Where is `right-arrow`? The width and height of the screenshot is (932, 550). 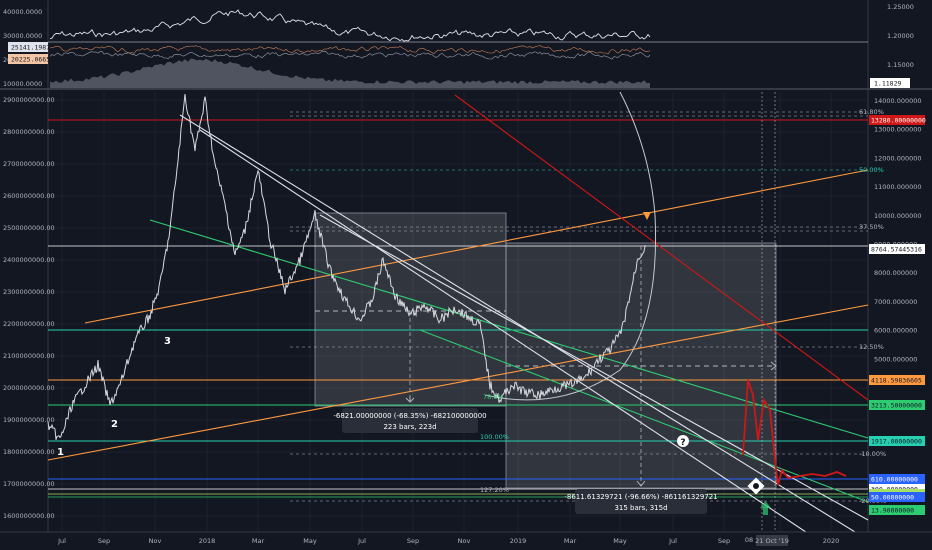 right-arrow is located at coordinates (773, 366).